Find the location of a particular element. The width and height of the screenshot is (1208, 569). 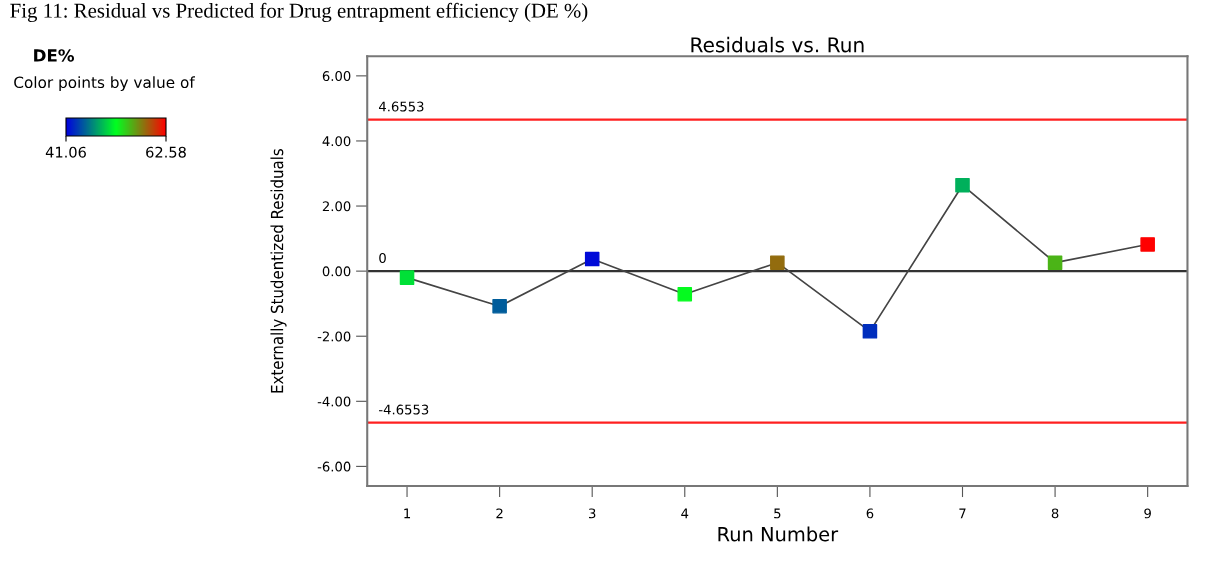

text: Color points by value of is located at coordinates (105, 84).